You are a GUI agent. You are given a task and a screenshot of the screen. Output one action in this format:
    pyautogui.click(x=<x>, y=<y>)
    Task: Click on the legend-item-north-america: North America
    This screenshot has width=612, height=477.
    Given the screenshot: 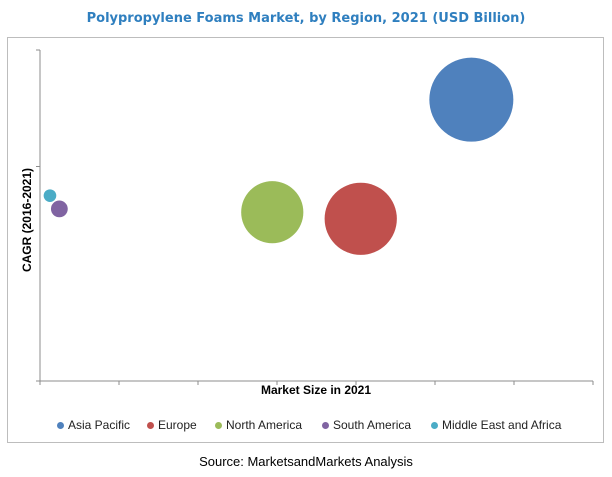 What is the action you would take?
    pyautogui.click(x=258, y=425)
    